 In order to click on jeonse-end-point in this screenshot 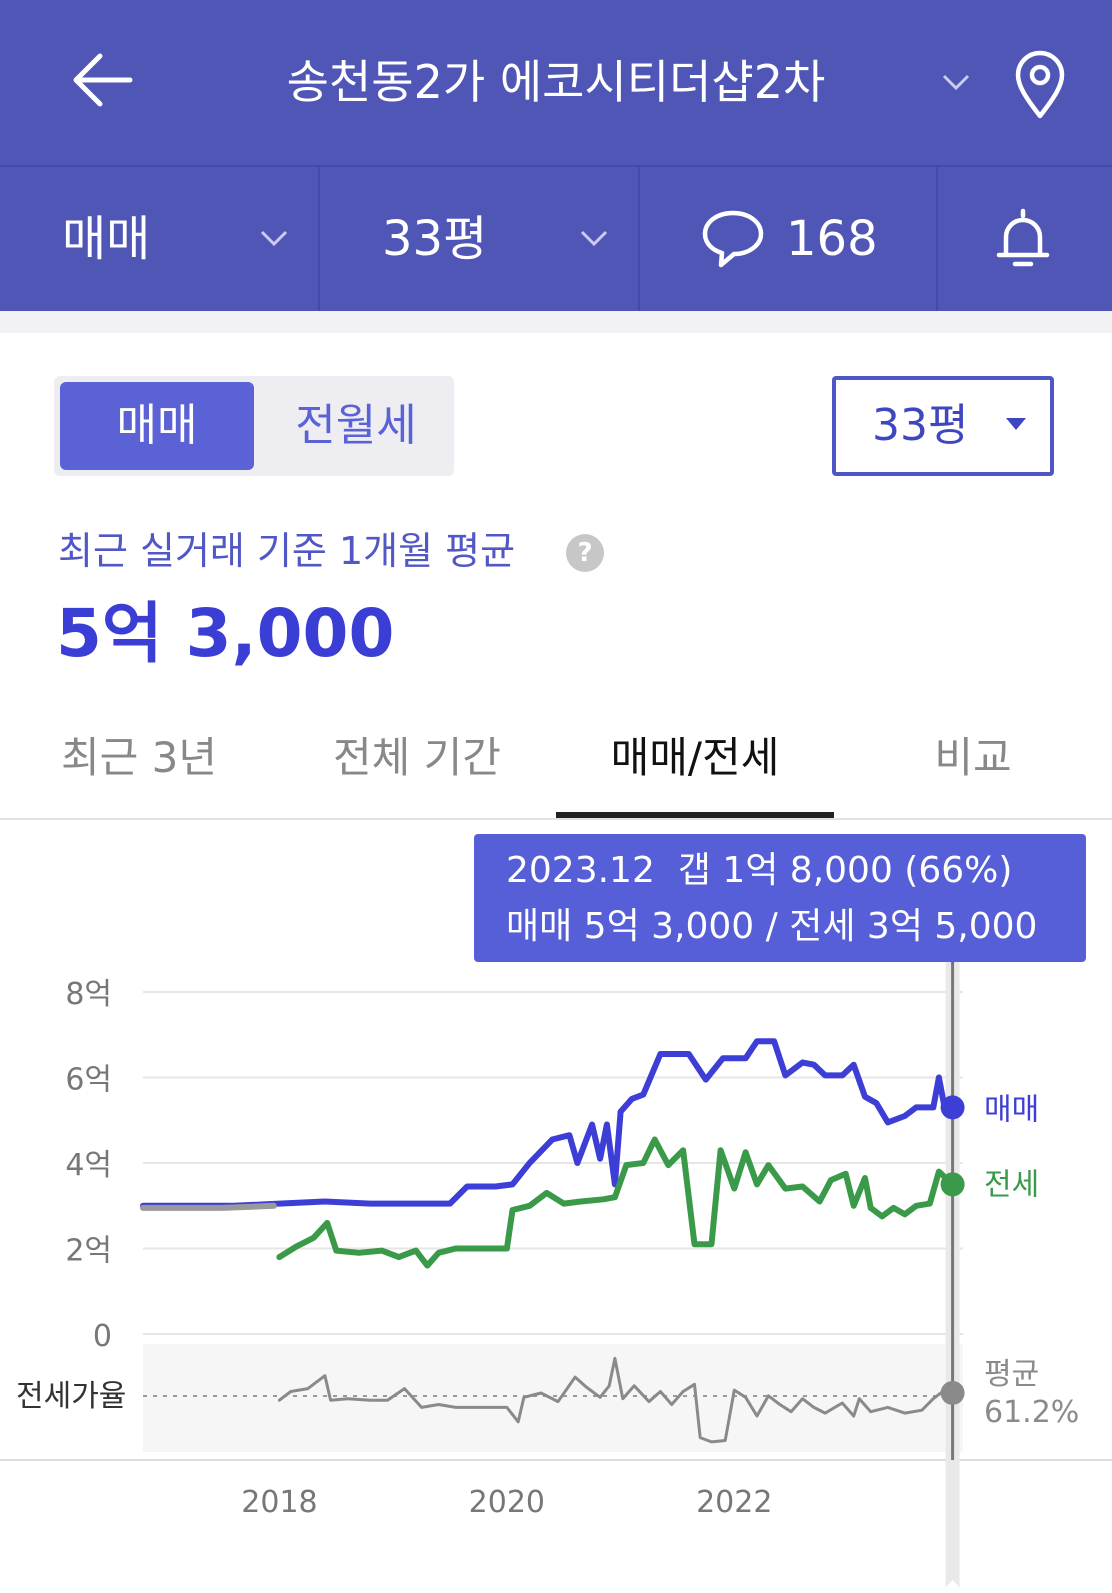, I will do `click(952, 1184)`.